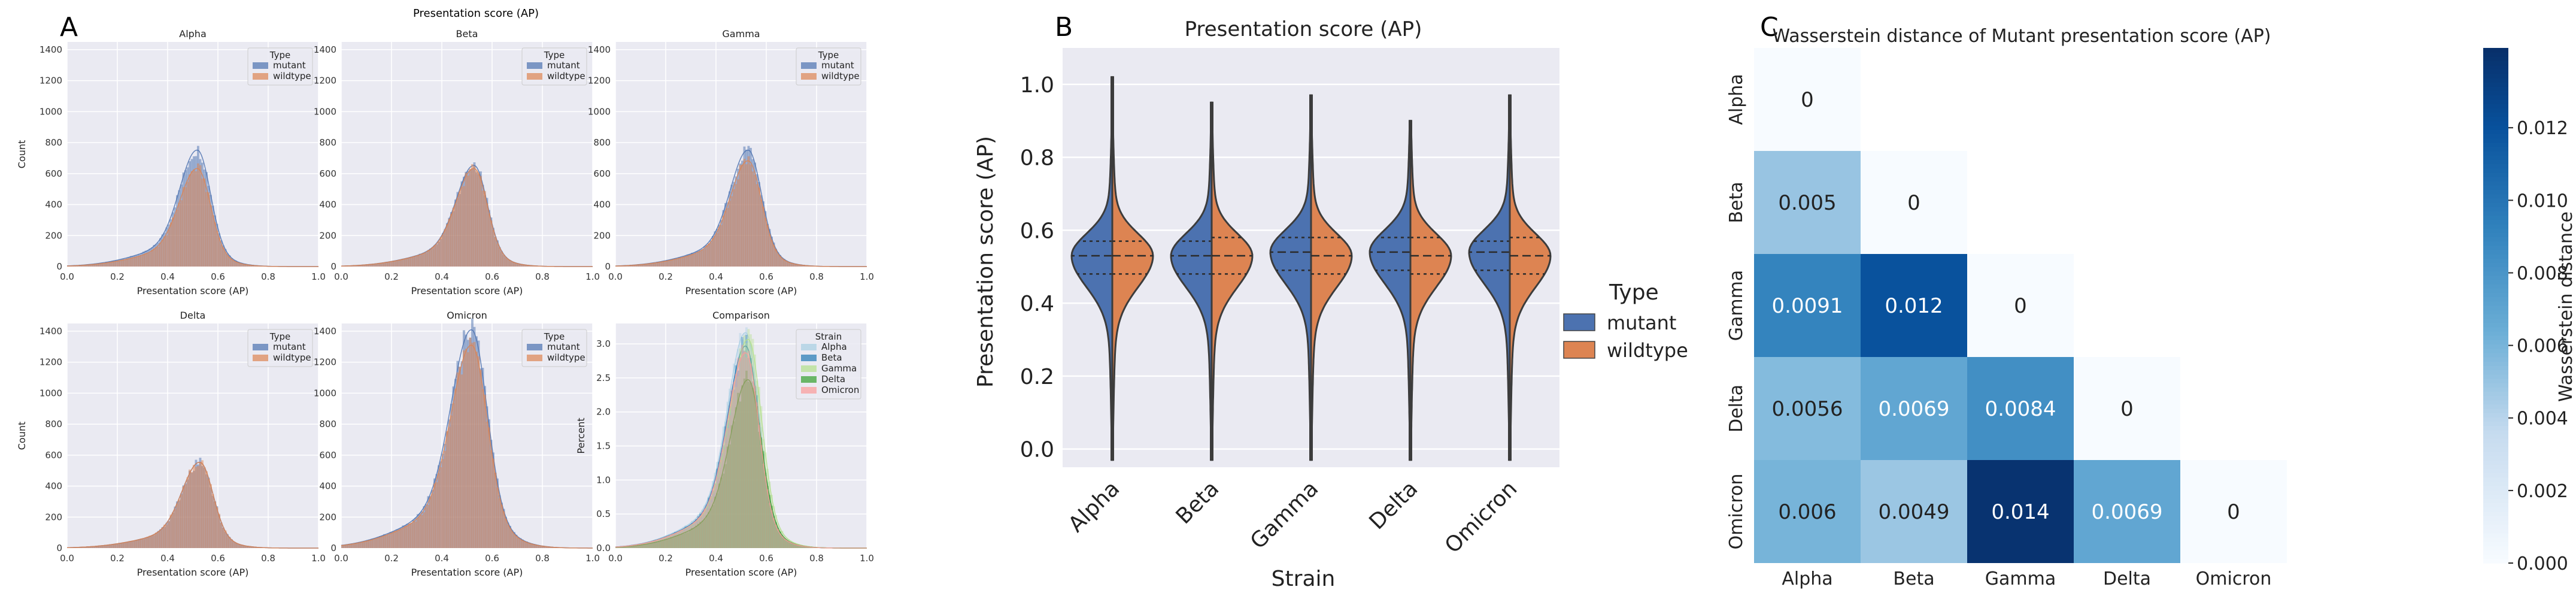 This screenshot has width=2576, height=599. Describe the element at coordinates (833, 379) in the screenshot. I see `legend-label-delta: Delta` at that location.